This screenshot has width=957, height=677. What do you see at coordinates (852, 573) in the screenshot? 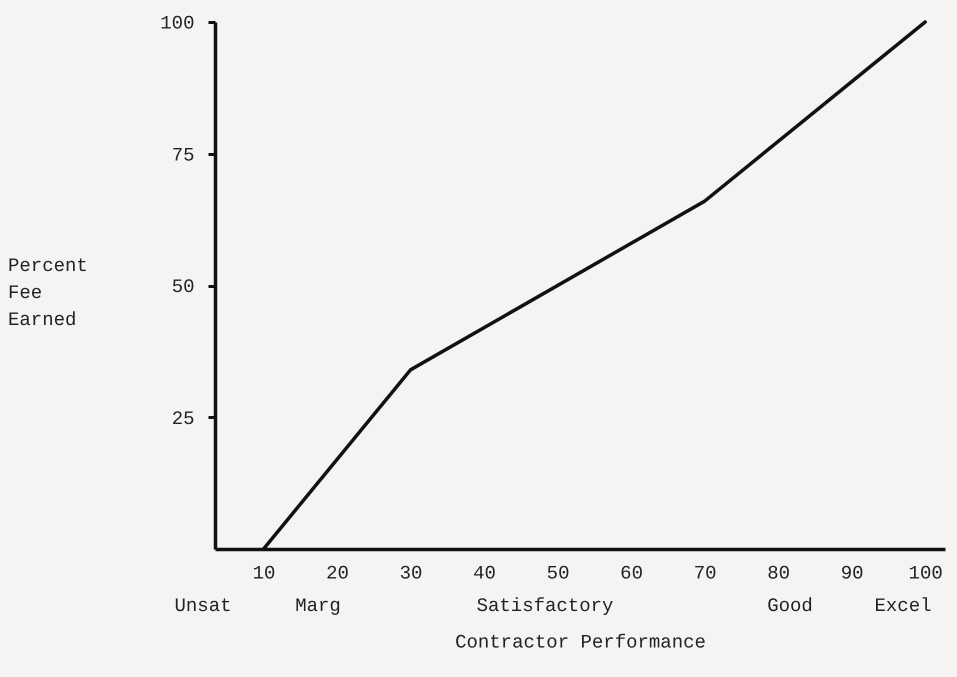
I see `x-tick-label: 90` at bounding box center [852, 573].